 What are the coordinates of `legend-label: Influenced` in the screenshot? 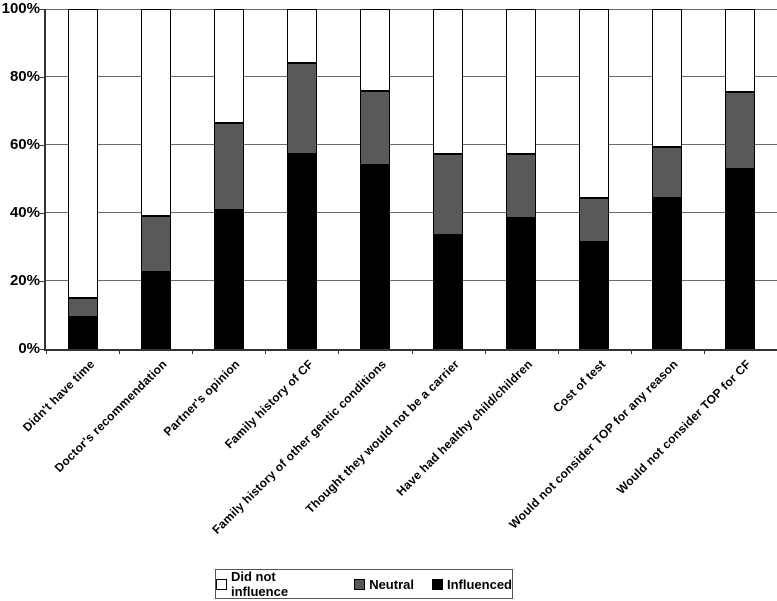 It's located at (479, 584).